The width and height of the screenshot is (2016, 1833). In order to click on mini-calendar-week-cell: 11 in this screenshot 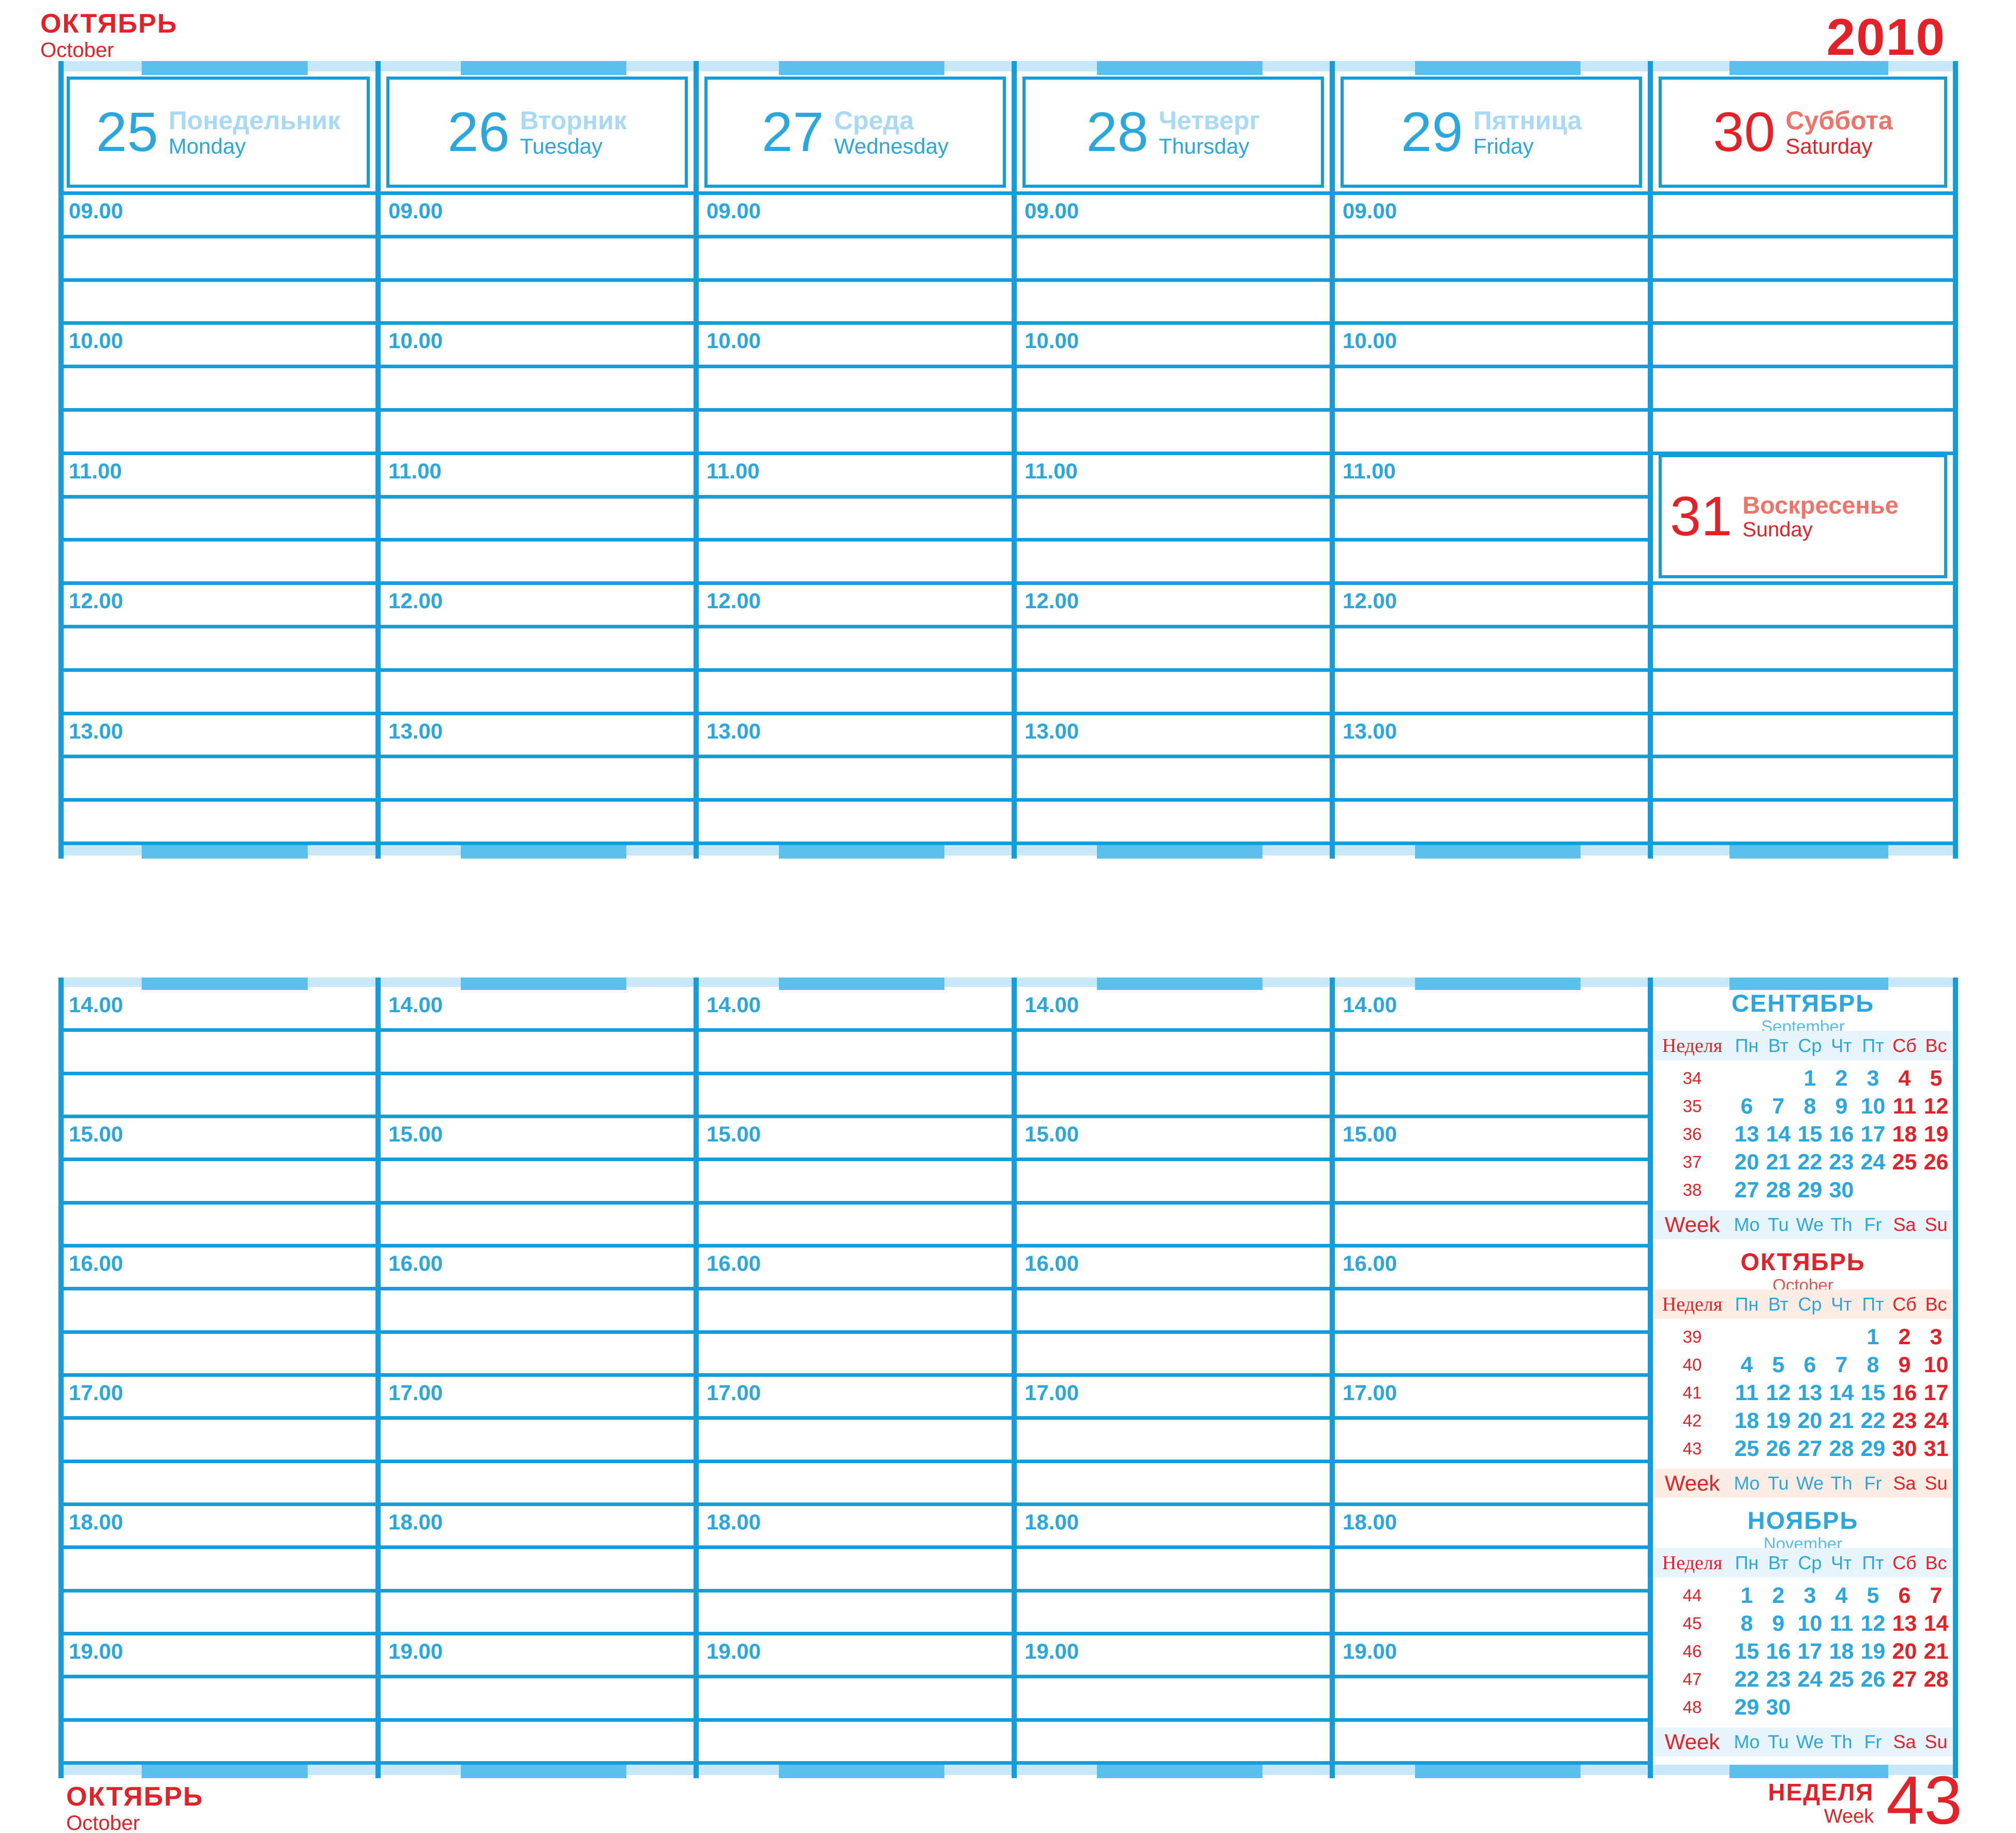, I will do `click(1904, 1106)`.